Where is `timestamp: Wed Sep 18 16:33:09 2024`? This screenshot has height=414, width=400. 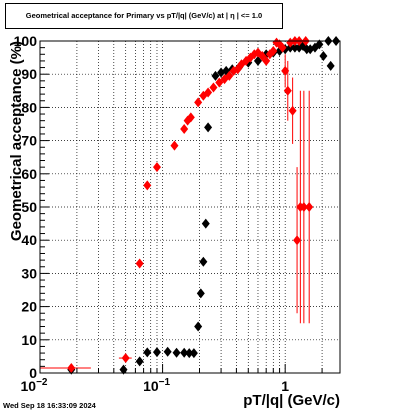
timestamp: Wed Sep 18 16:33:09 2024 is located at coordinates (49, 405).